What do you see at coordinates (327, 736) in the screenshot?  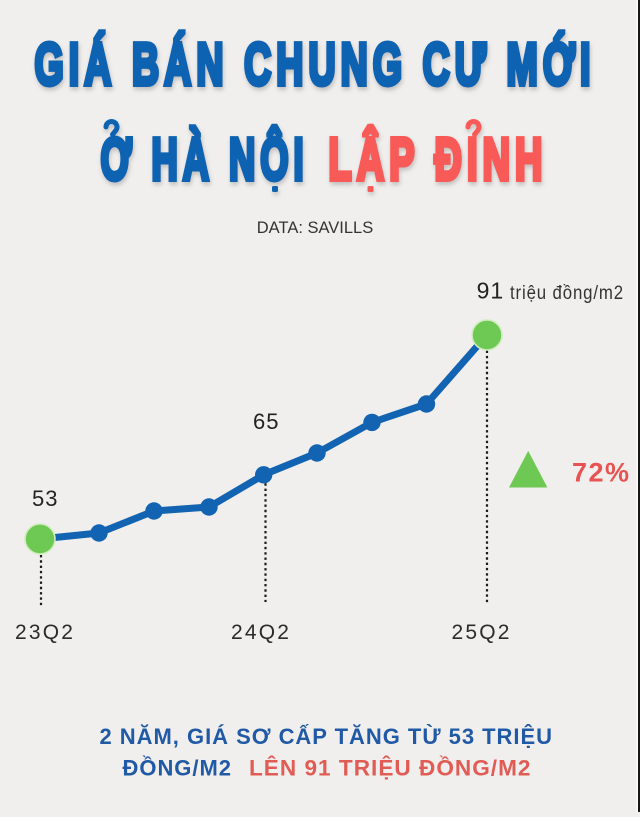 I see `svg-text:2 NĂM, GIÁ SƠ CẤP TĂNG TỪ 53 T: 2 NĂM, GIÁ SƠ CẤP TĂNG TỪ 53 TRIỆU` at bounding box center [327, 736].